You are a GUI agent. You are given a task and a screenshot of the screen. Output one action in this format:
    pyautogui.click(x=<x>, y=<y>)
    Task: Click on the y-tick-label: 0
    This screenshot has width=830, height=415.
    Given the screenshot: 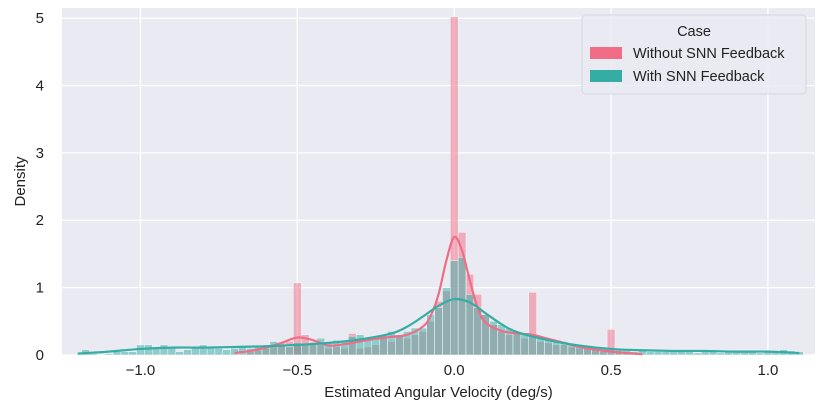 What is the action you would take?
    pyautogui.click(x=40, y=355)
    